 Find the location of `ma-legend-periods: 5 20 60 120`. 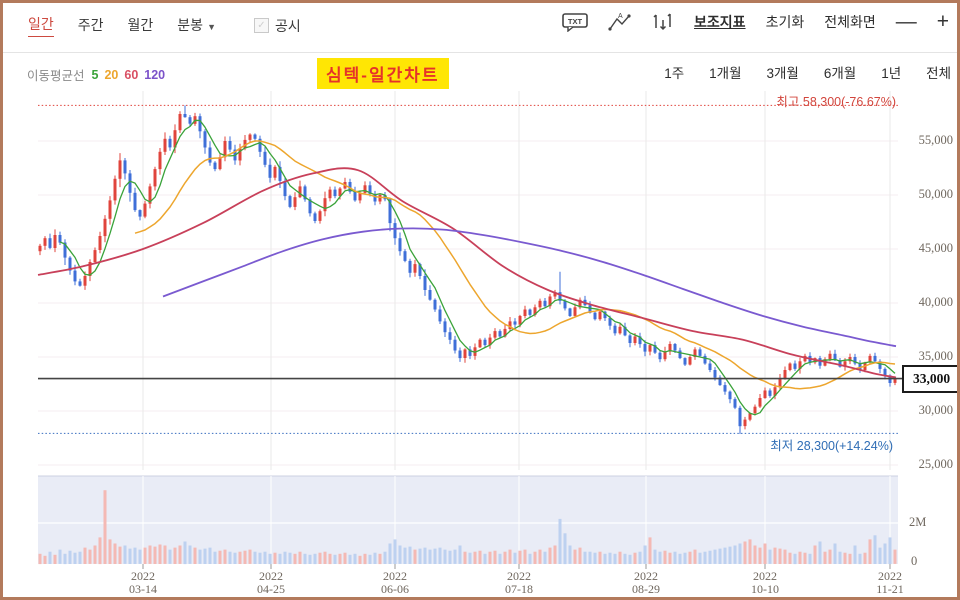

ma-legend-periods: 5 20 60 120 is located at coordinates (132, 75).